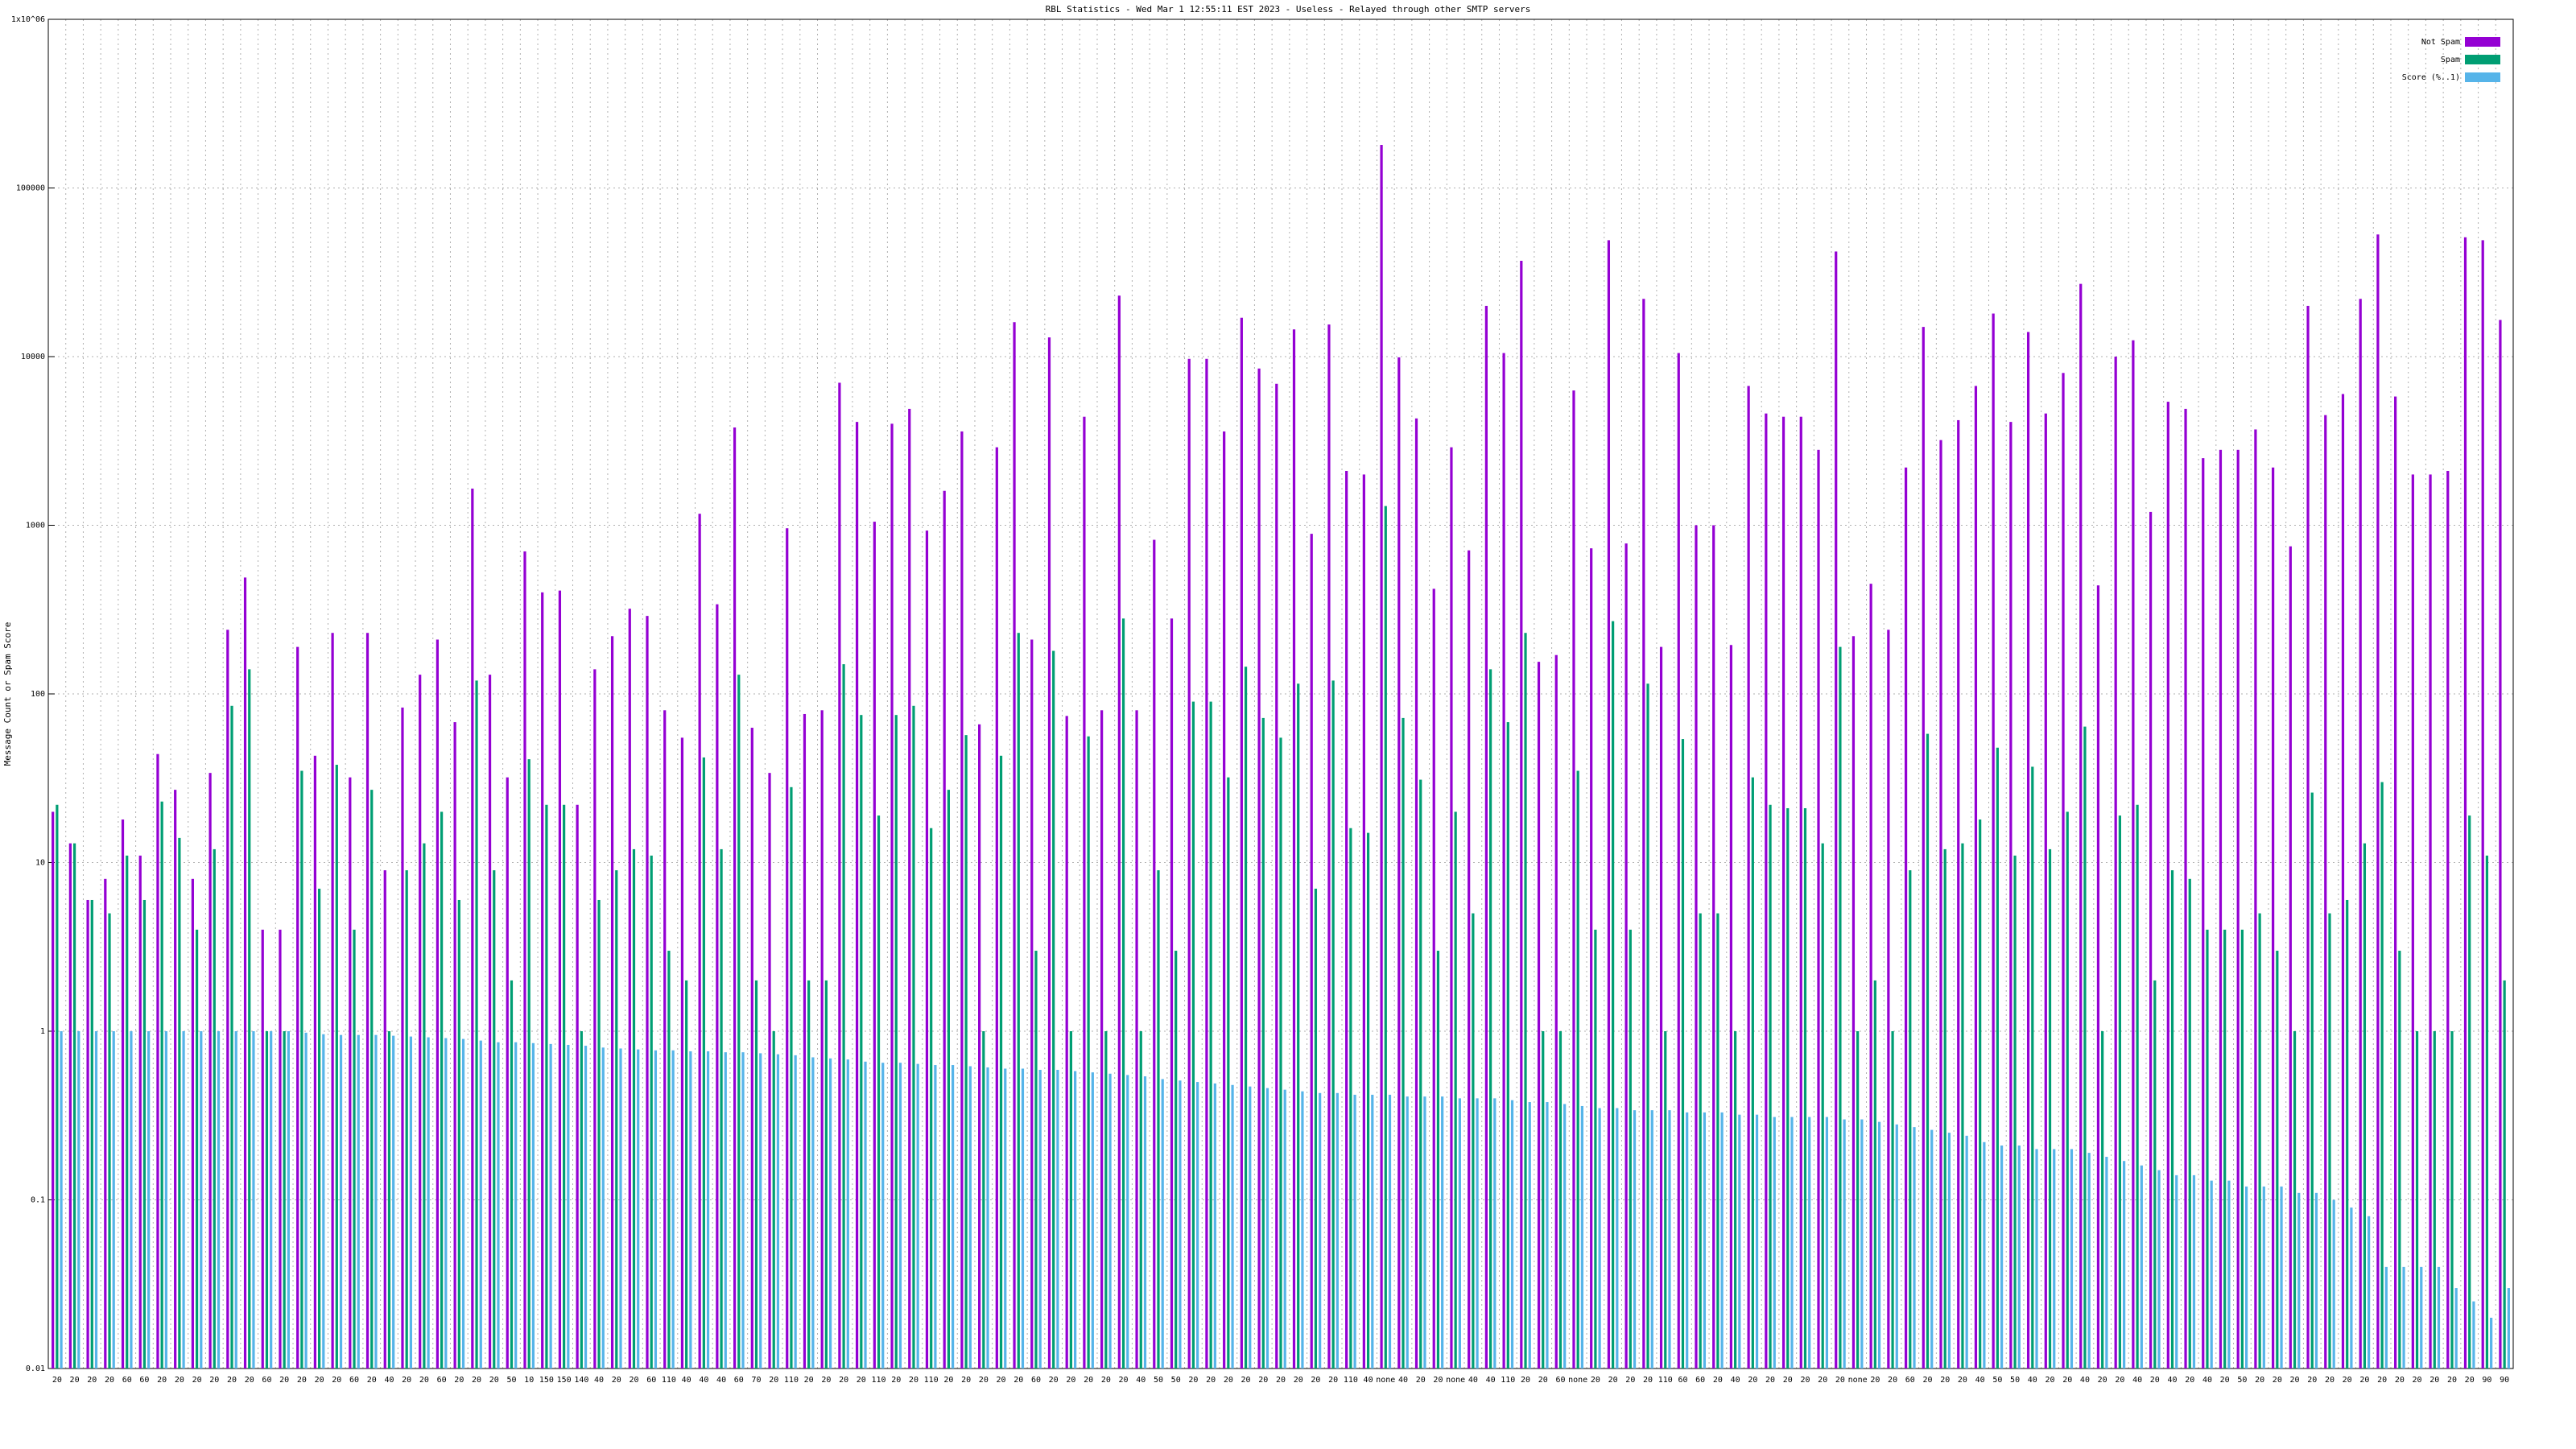 This screenshot has width=2576, height=1449. I want to click on y-tick-label: 1, so click(42, 1031).